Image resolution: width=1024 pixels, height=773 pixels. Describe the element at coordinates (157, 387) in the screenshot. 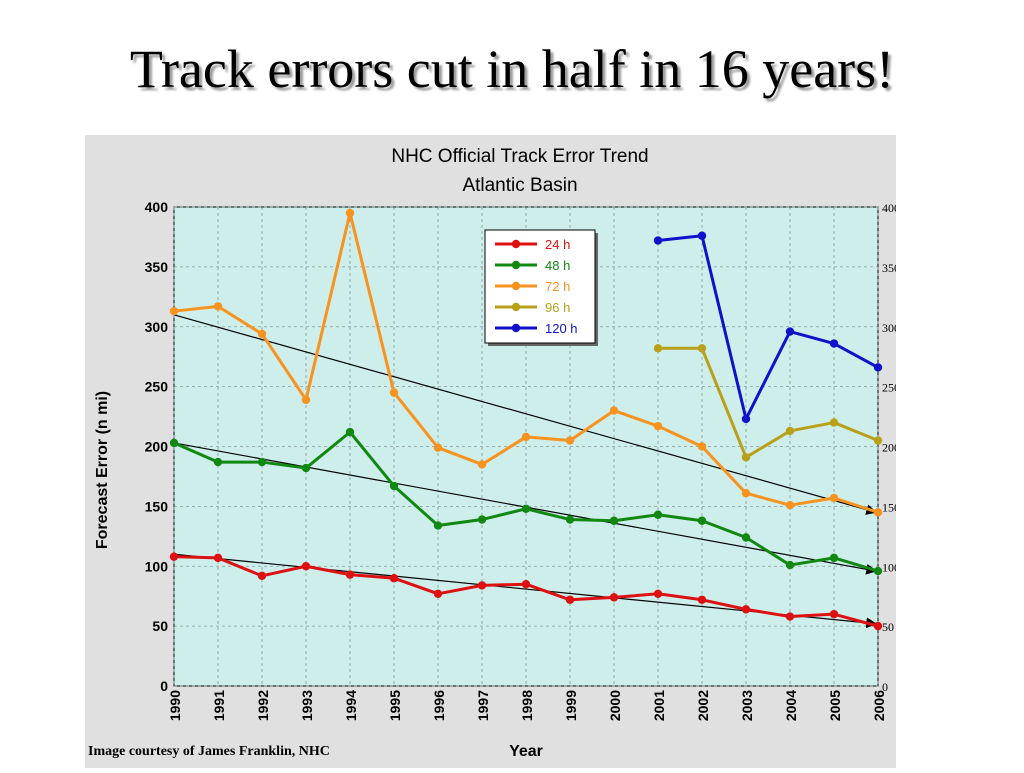

I see `y-tick-label-left: 250` at that location.